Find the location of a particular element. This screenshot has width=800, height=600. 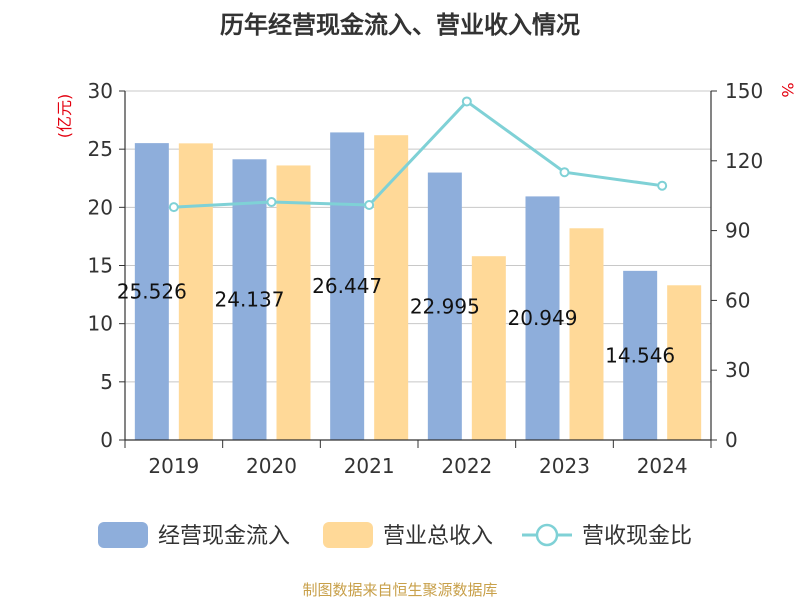

data-label: 24.137 is located at coordinates (250, 300).